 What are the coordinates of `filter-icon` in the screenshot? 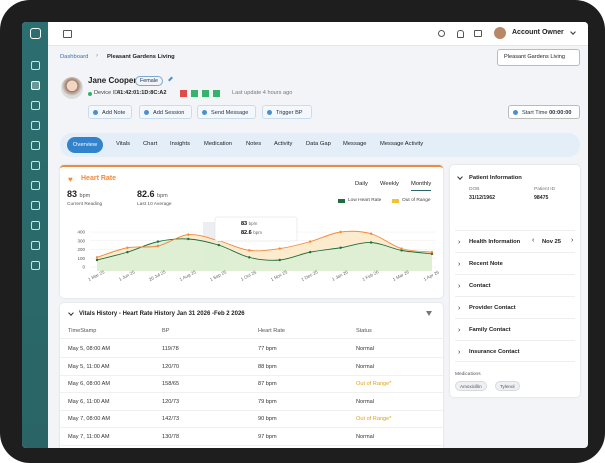 It's located at (429, 313).